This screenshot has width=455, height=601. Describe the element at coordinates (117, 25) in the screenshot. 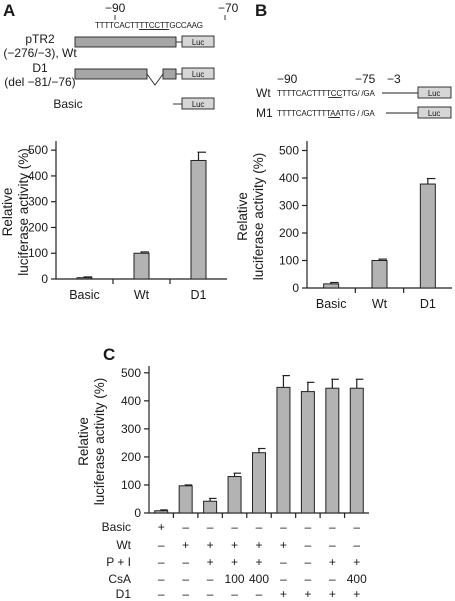

I see `seq-a-pre: TTTTCACTT` at that location.